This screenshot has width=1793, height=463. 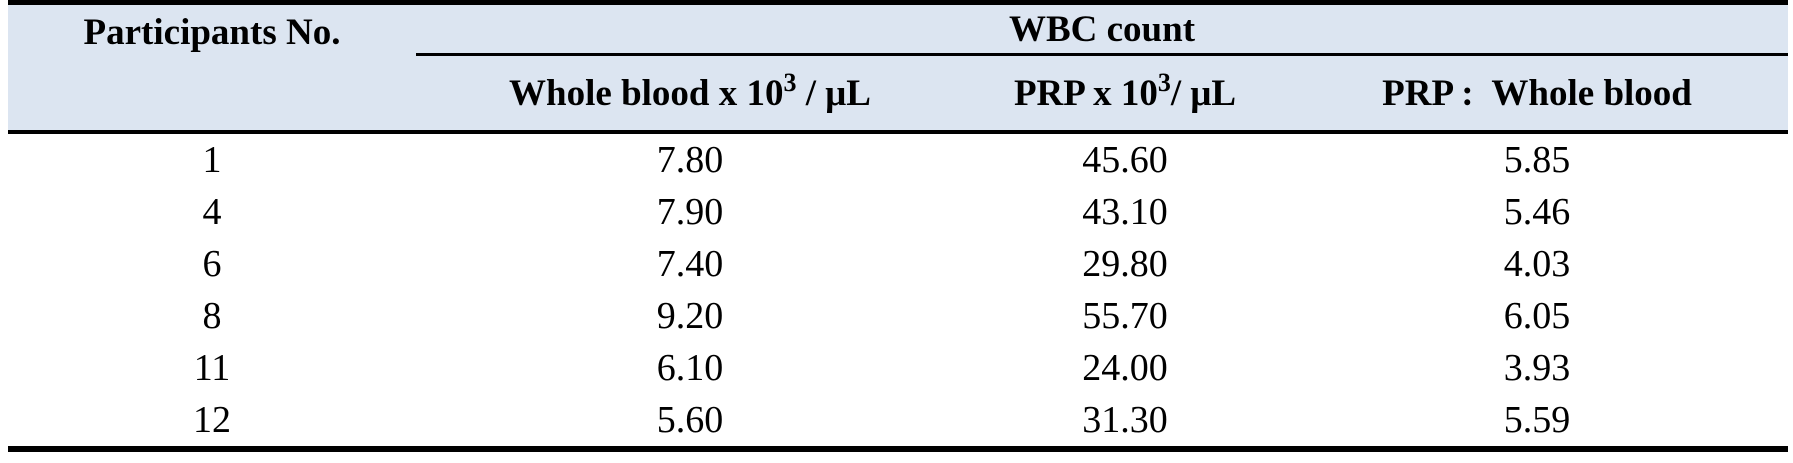 I want to click on prp-cell: 29.80, so click(x=1125, y=264).